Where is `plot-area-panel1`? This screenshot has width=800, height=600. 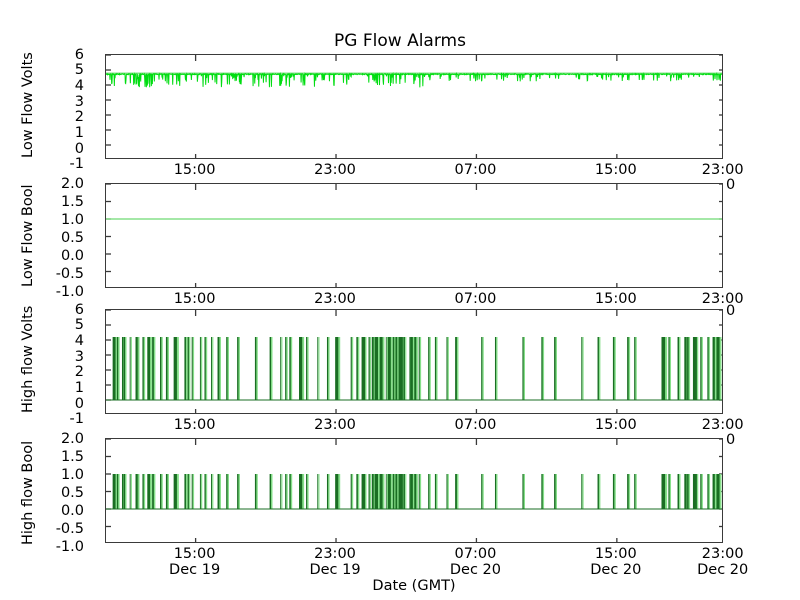 plot-area-panel1 is located at coordinates (414, 106).